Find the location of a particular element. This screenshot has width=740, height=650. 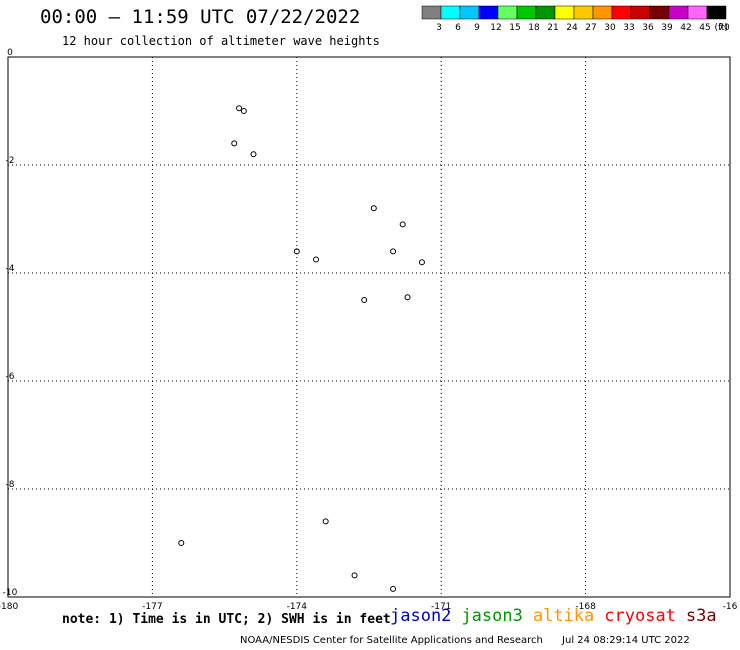

swh-value-label: 5.39 is located at coordinates (12, 1).